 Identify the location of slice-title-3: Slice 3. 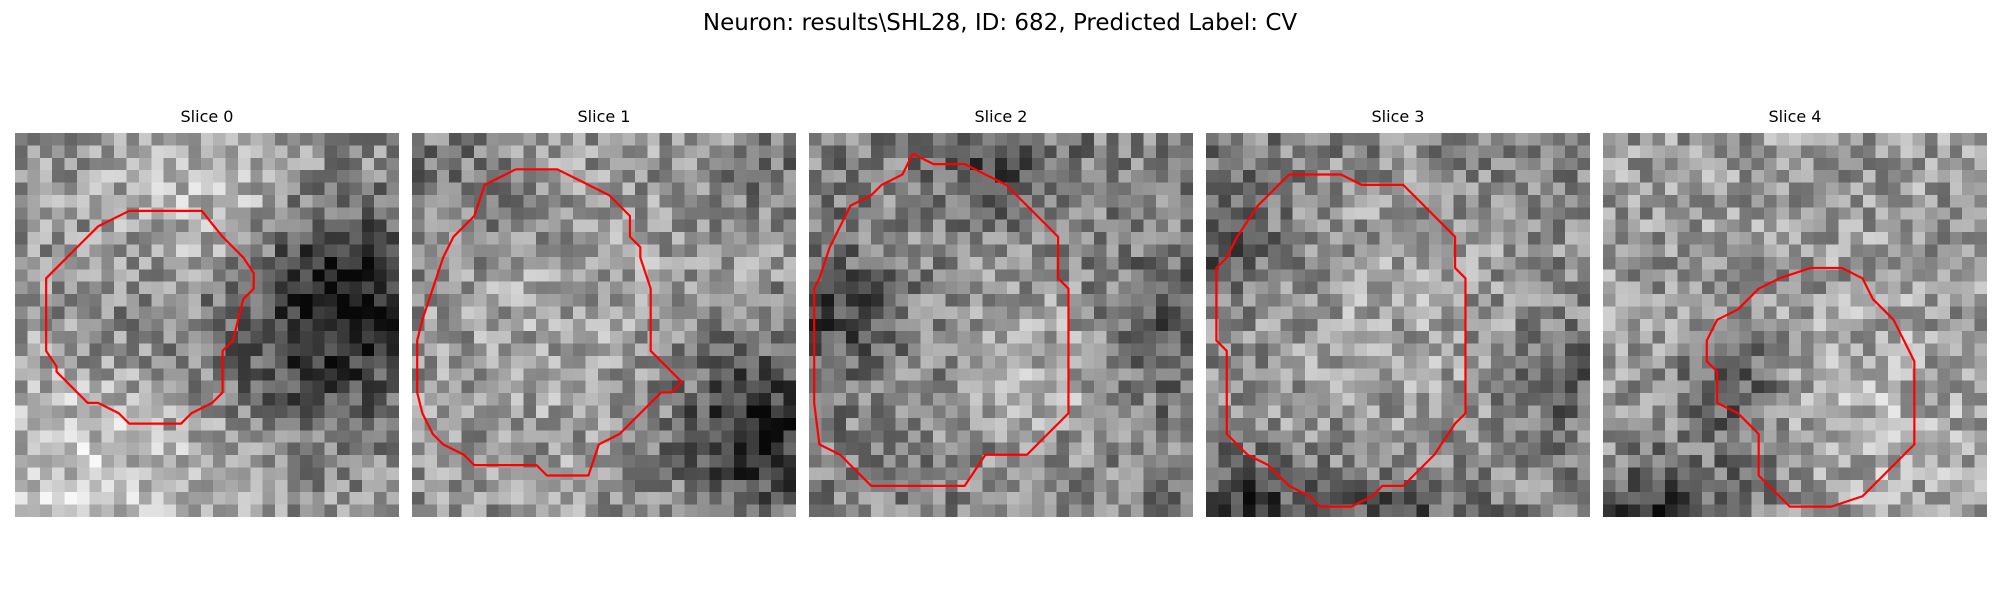
(1398, 117).